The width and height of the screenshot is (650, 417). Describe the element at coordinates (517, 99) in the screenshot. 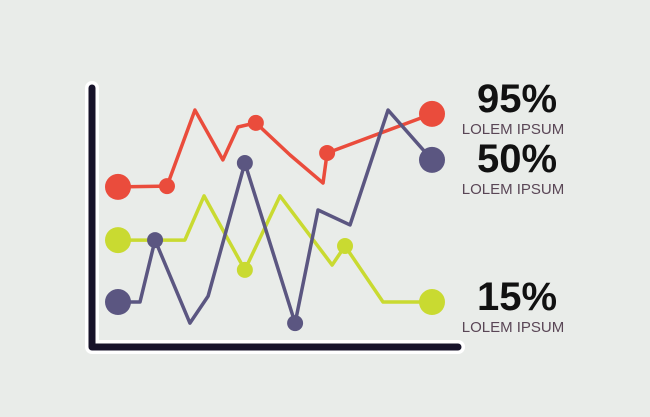

I see `annotation-value: 95%` at that location.